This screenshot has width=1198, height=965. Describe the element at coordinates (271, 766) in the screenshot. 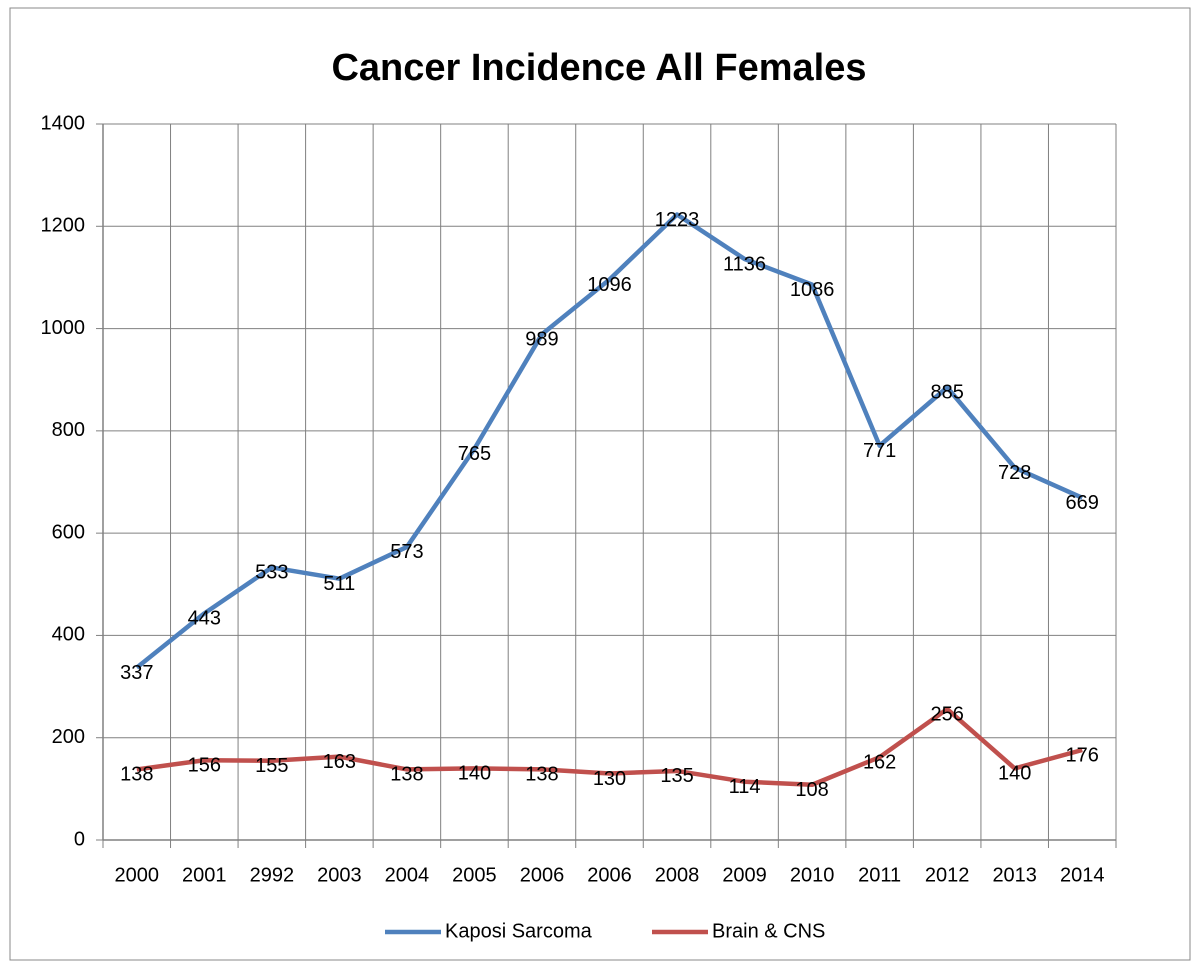

I see `data-label: 155` at that location.